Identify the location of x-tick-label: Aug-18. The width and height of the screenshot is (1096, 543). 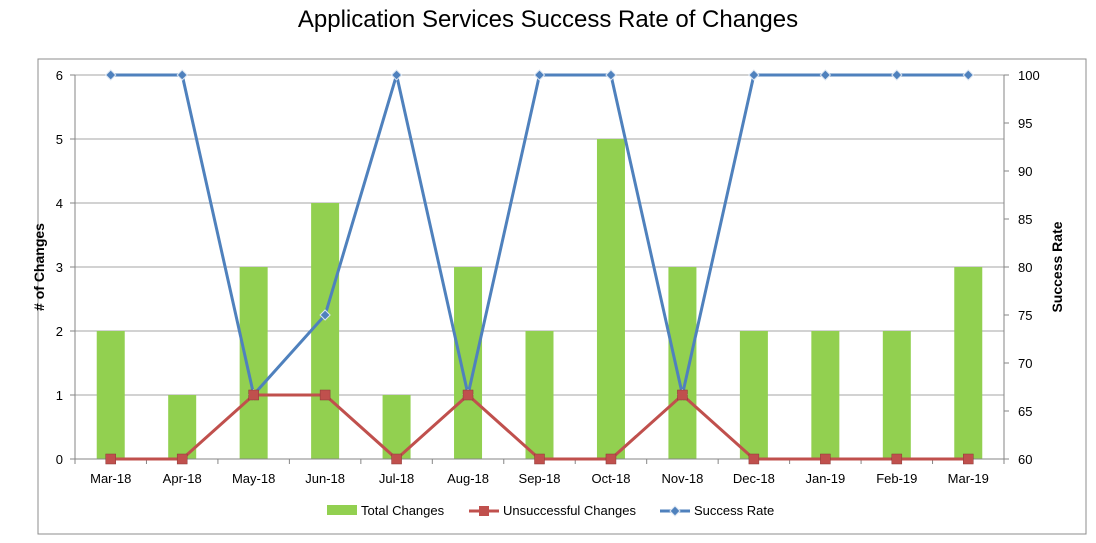
(468, 478).